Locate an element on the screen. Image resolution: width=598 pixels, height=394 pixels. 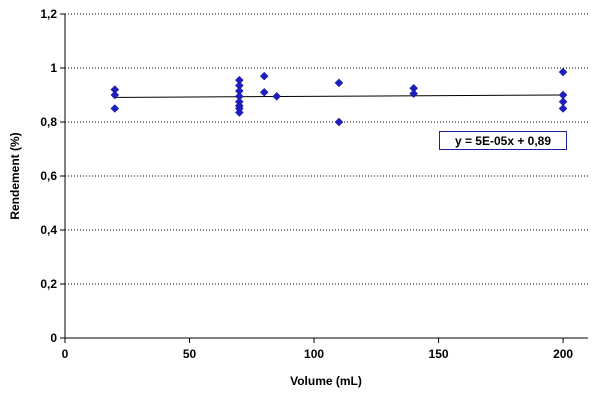
trendline-equation-box: y = 5E-05x + 0,89 is located at coordinates (503, 140).